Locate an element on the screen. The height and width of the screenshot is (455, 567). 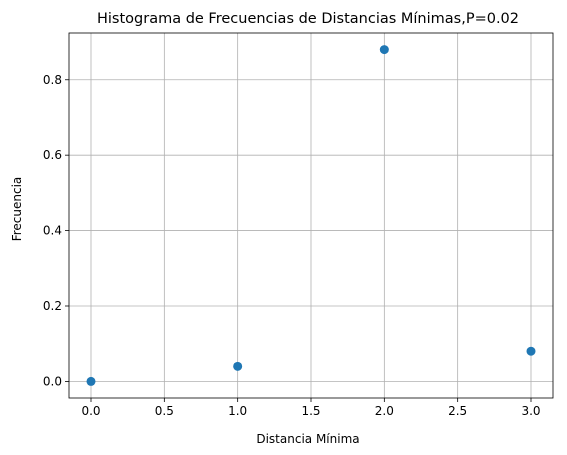
x-tick-label: 3.0 is located at coordinates (530, 411).